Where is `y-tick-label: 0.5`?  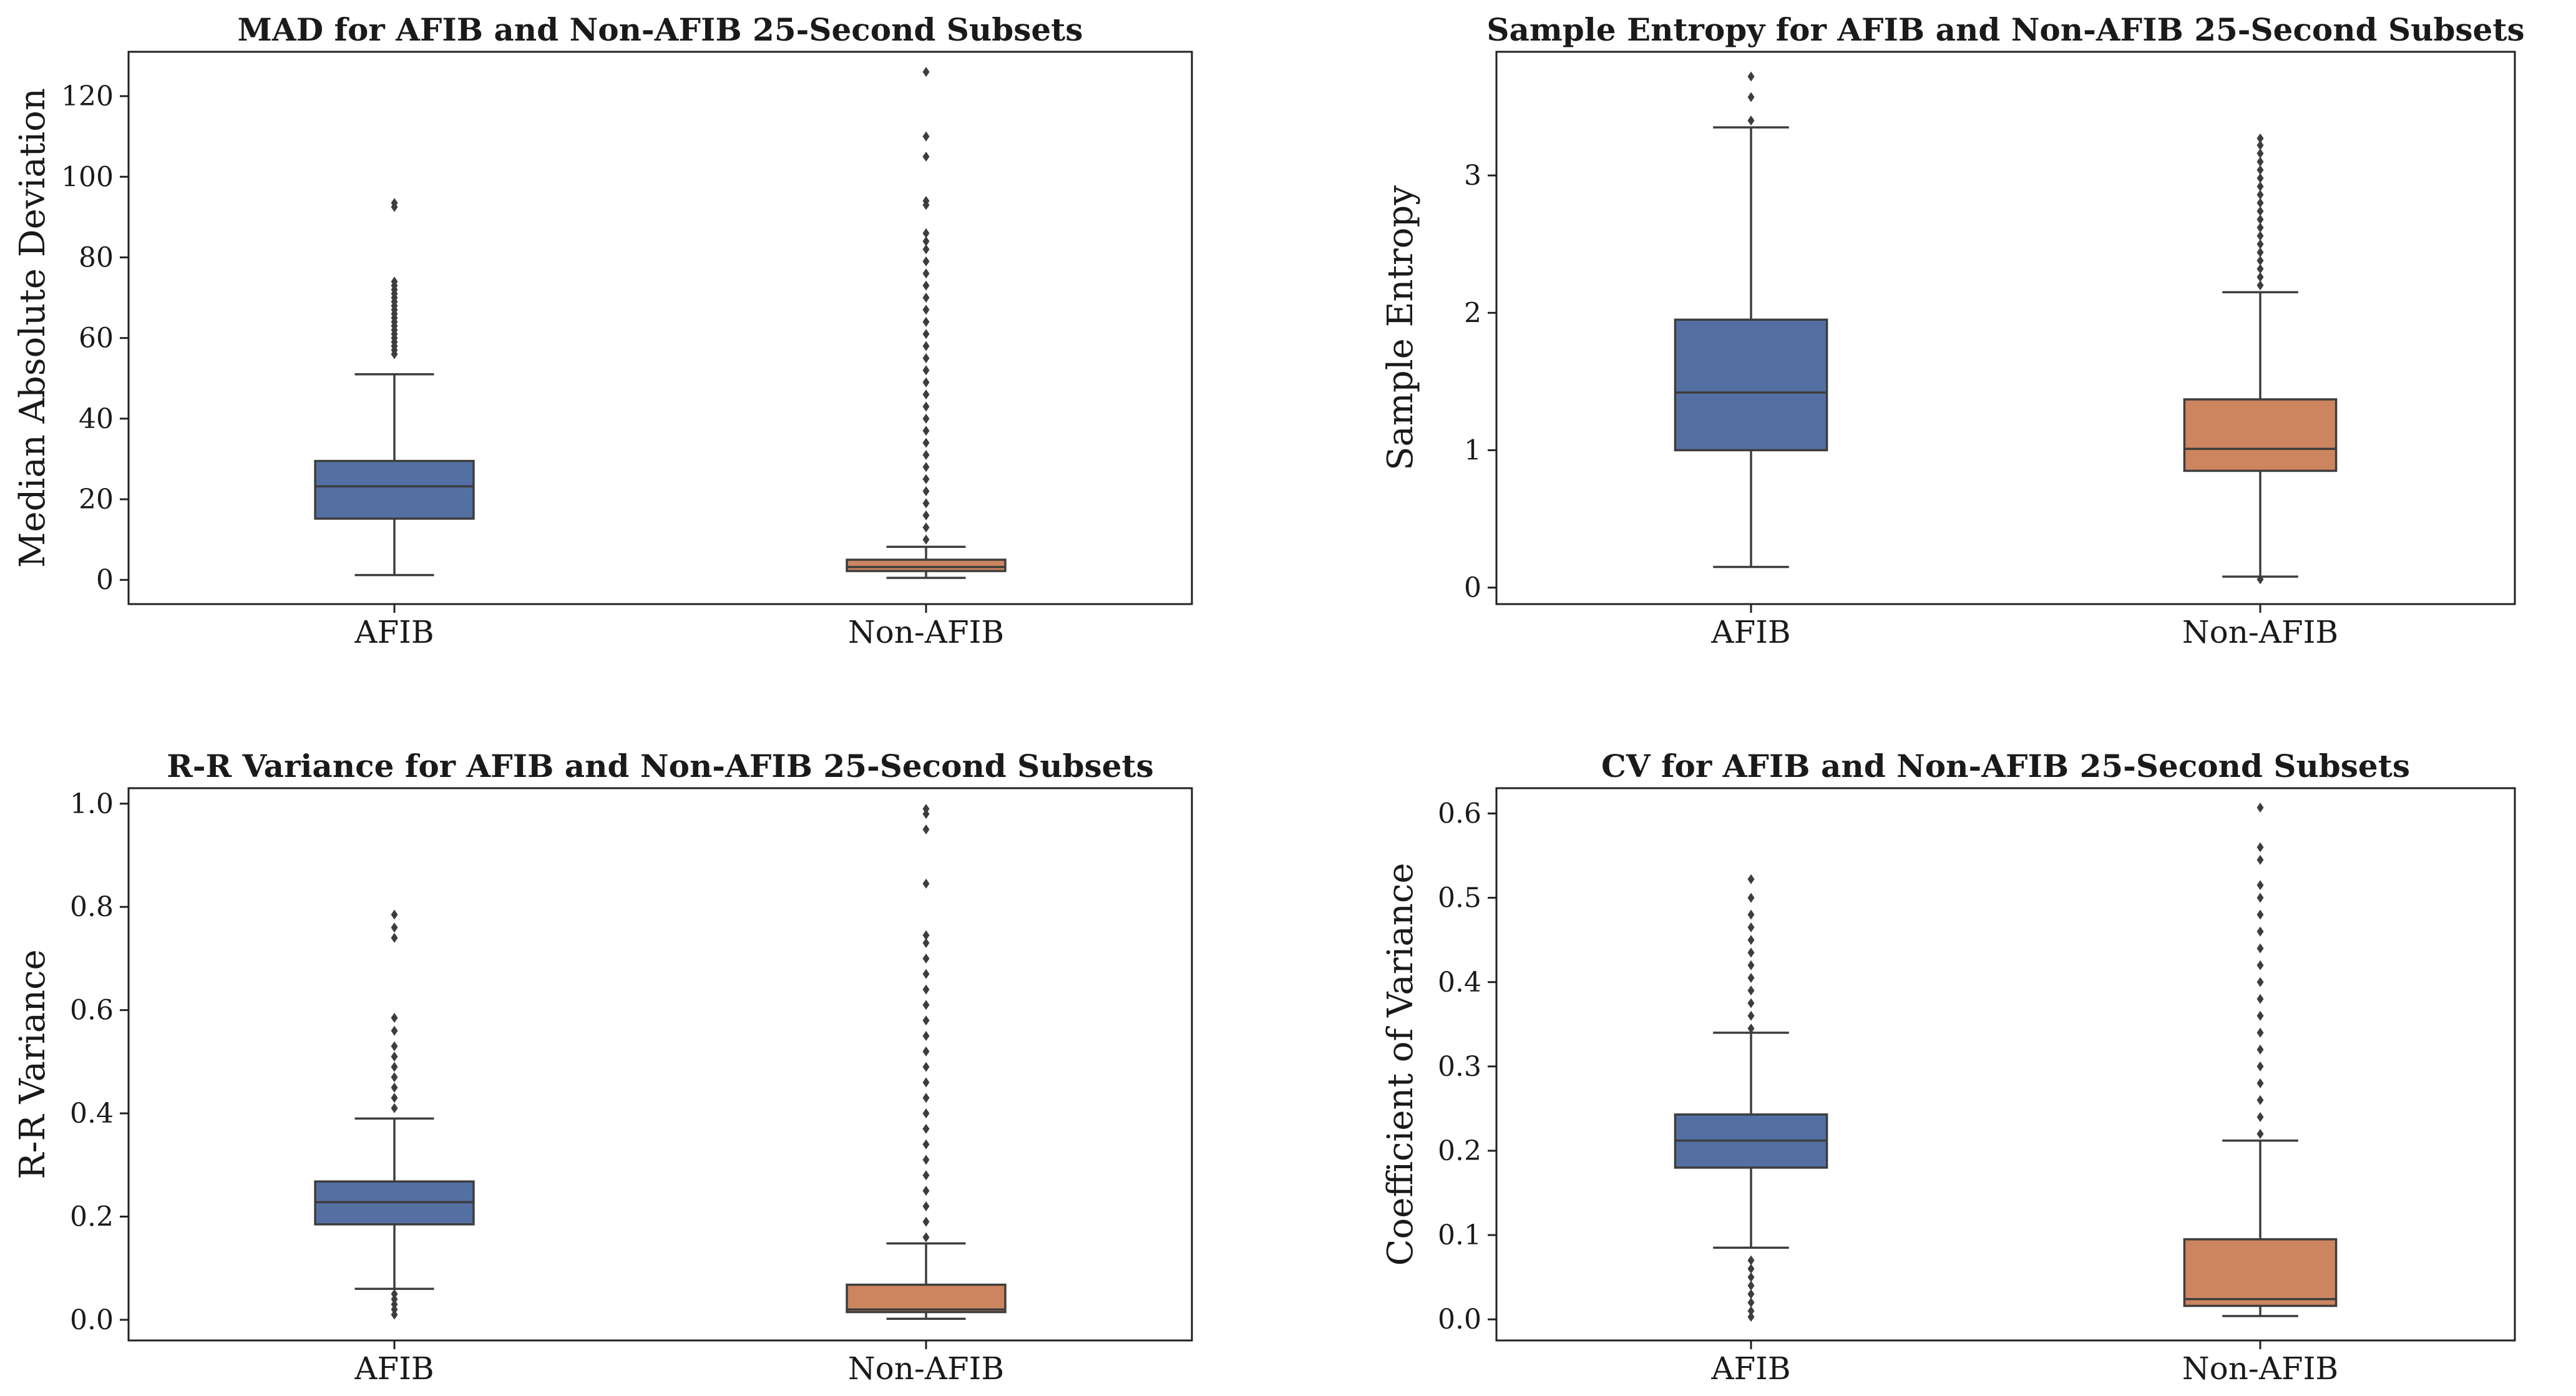
y-tick-label: 0.5 is located at coordinates (1459, 898).